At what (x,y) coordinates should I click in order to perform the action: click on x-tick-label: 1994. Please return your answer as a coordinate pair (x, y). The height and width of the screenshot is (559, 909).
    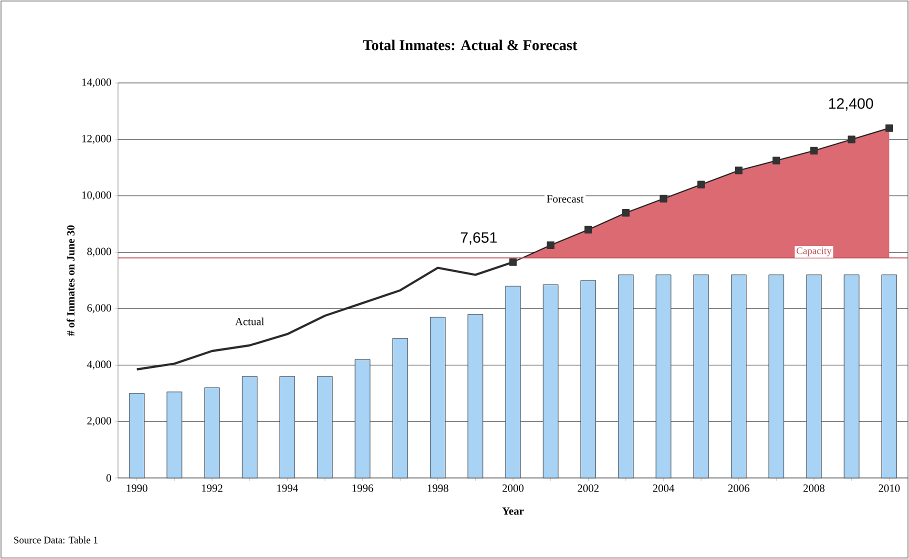
    Looking at the image, I should click on (287, 488).